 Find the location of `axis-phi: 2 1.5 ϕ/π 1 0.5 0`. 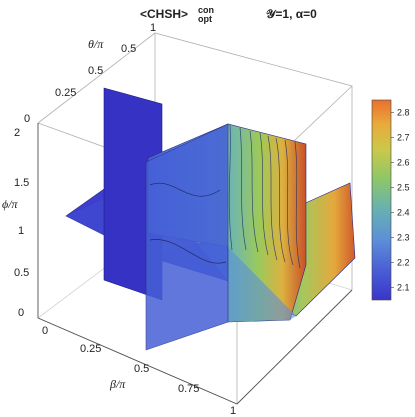

axis-phi: 2 1.5 ϕ/π 1 0.5 0 is located at coordinates (15, 223).